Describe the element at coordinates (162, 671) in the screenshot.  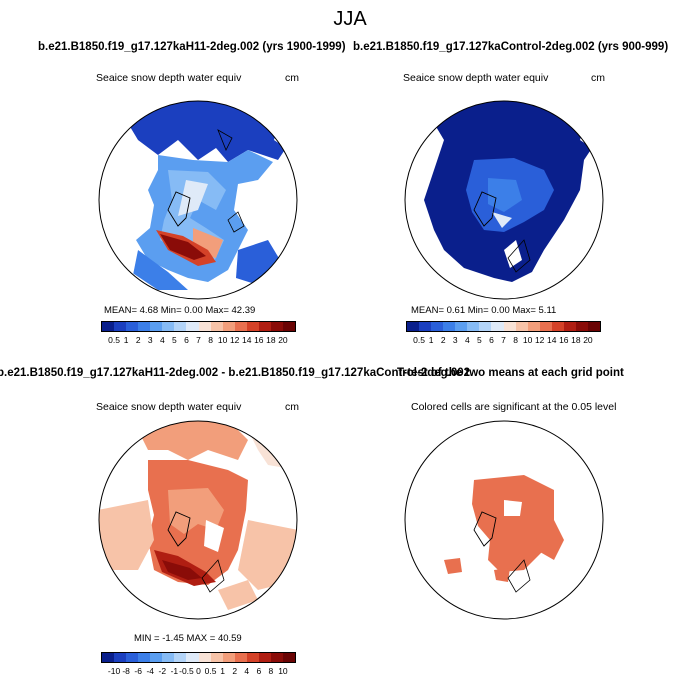
I see `colorbar-tick-label: -2` at that location.